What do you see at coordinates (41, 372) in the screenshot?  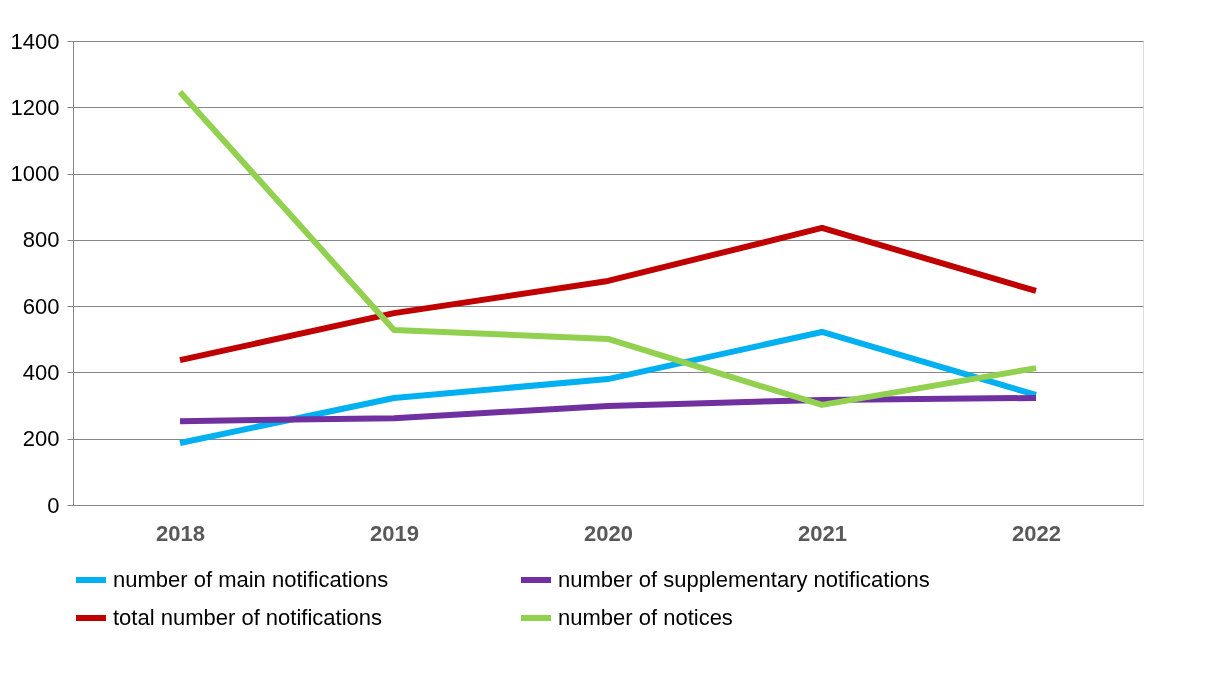 I see `y-tick-label: 400` at bounding box center [41, 372].